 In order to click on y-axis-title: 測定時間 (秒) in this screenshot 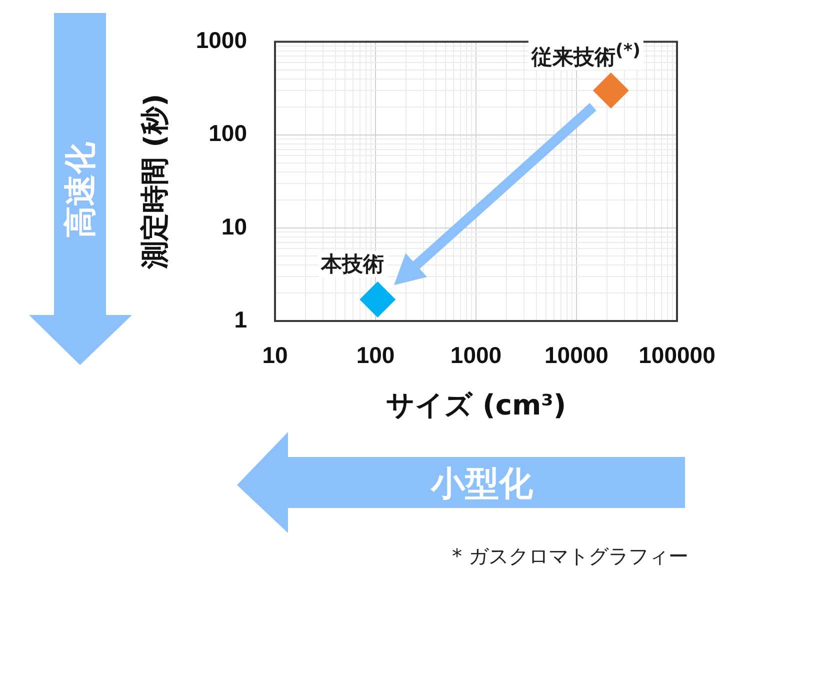, I will do `click(155, 182)`.